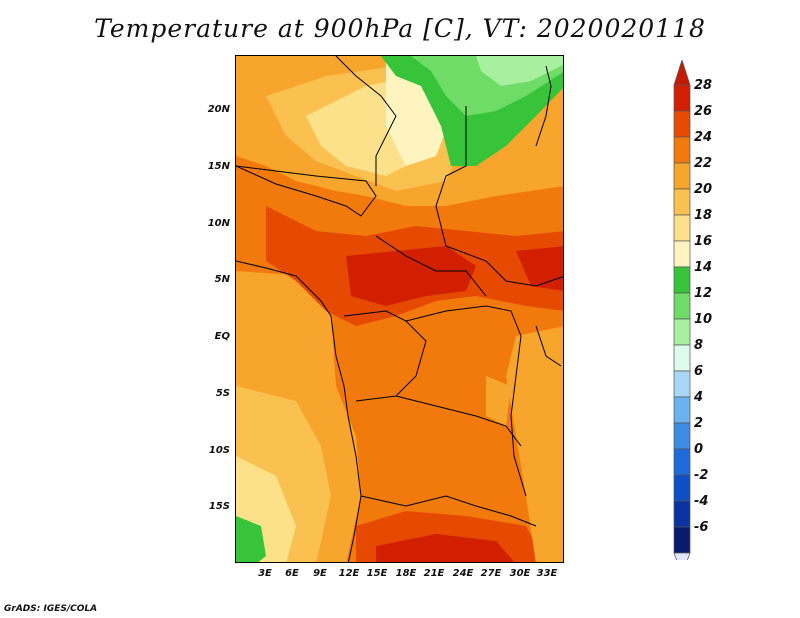  I want to click on lon-label: 24E, so click(463, 573).